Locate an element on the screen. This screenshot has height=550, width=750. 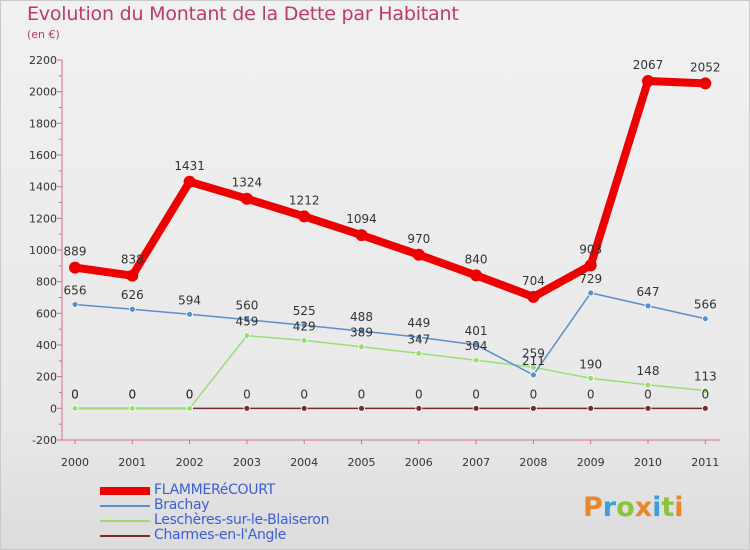
logo-letter: x is located at coordinates (643, 507).